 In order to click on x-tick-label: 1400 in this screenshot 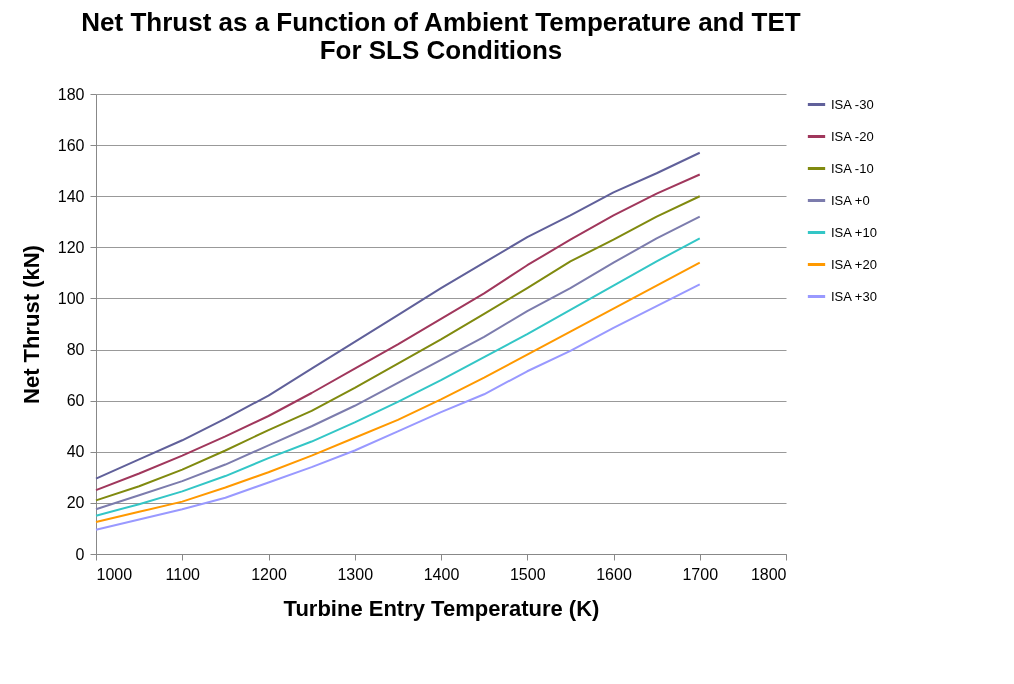, I will do `click(441, 574)`.